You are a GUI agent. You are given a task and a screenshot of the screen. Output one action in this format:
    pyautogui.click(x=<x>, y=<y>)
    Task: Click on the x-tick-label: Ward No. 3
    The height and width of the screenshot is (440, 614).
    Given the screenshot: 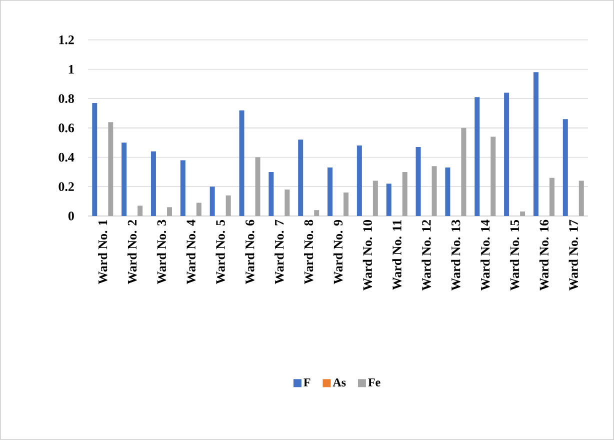 What is the action you would take?
    pyautogui.click(x=161, y=252)
    